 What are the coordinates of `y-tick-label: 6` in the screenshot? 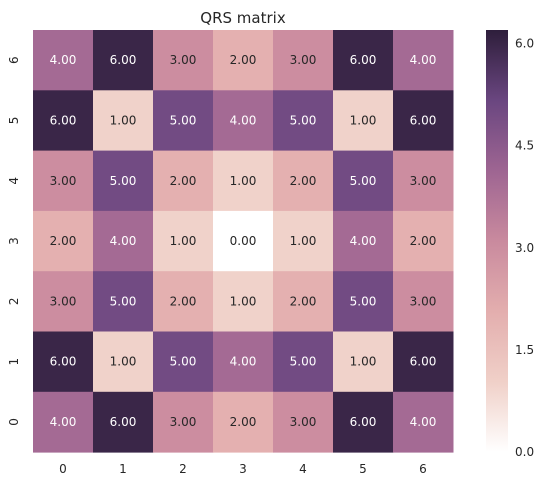 It's located at (14, 60).